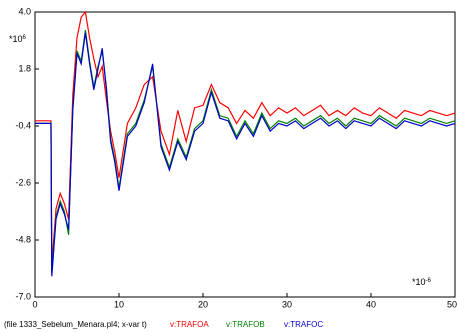  I want to click on x-tick-label: 0, so click(34, 304).